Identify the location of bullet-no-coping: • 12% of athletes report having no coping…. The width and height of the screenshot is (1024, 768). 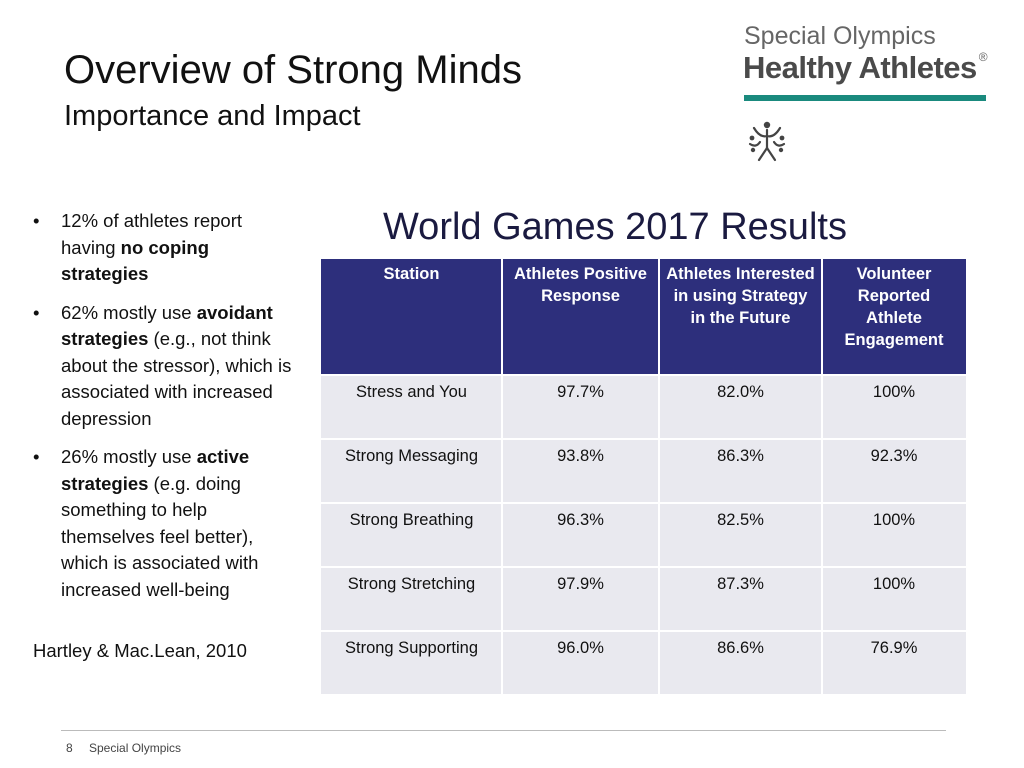
(137, 247).